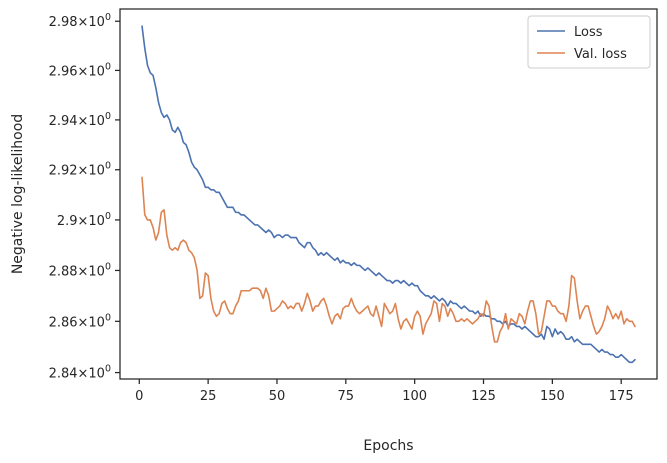  What do you see at coordinates (483, 396) in the screenshot?
I see `x-tick-label: 125` at bounding box center [483, 396].